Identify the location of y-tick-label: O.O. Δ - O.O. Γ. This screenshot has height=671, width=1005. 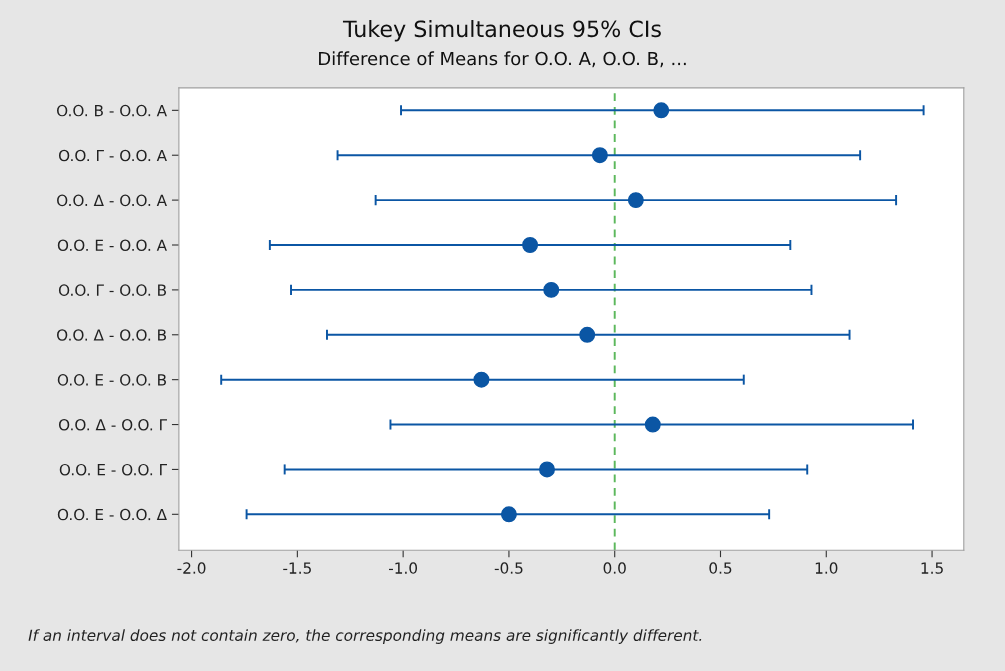
(112, 425).